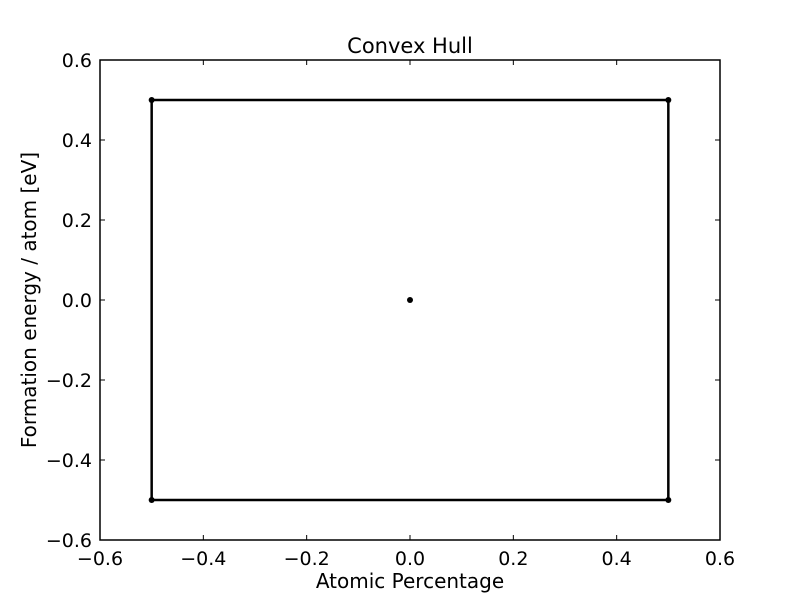  I want to click on x-tick-label: 0.2, so click(513, 559).